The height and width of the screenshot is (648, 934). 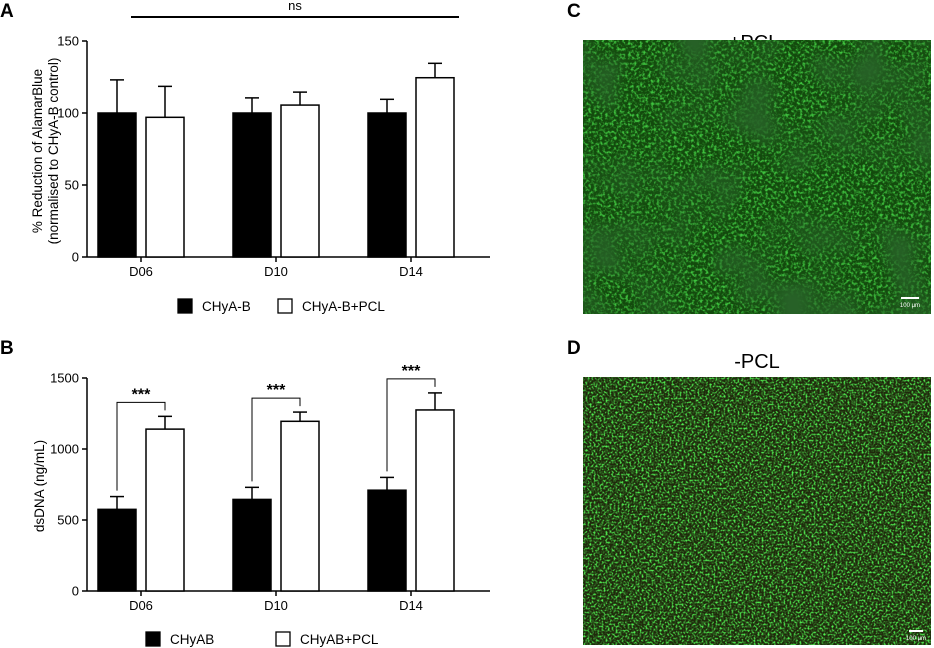 What do you see at coordinates (574, 11) in the screenshot?
I see `panel-label-c: C` at bounding box center [574, 11].